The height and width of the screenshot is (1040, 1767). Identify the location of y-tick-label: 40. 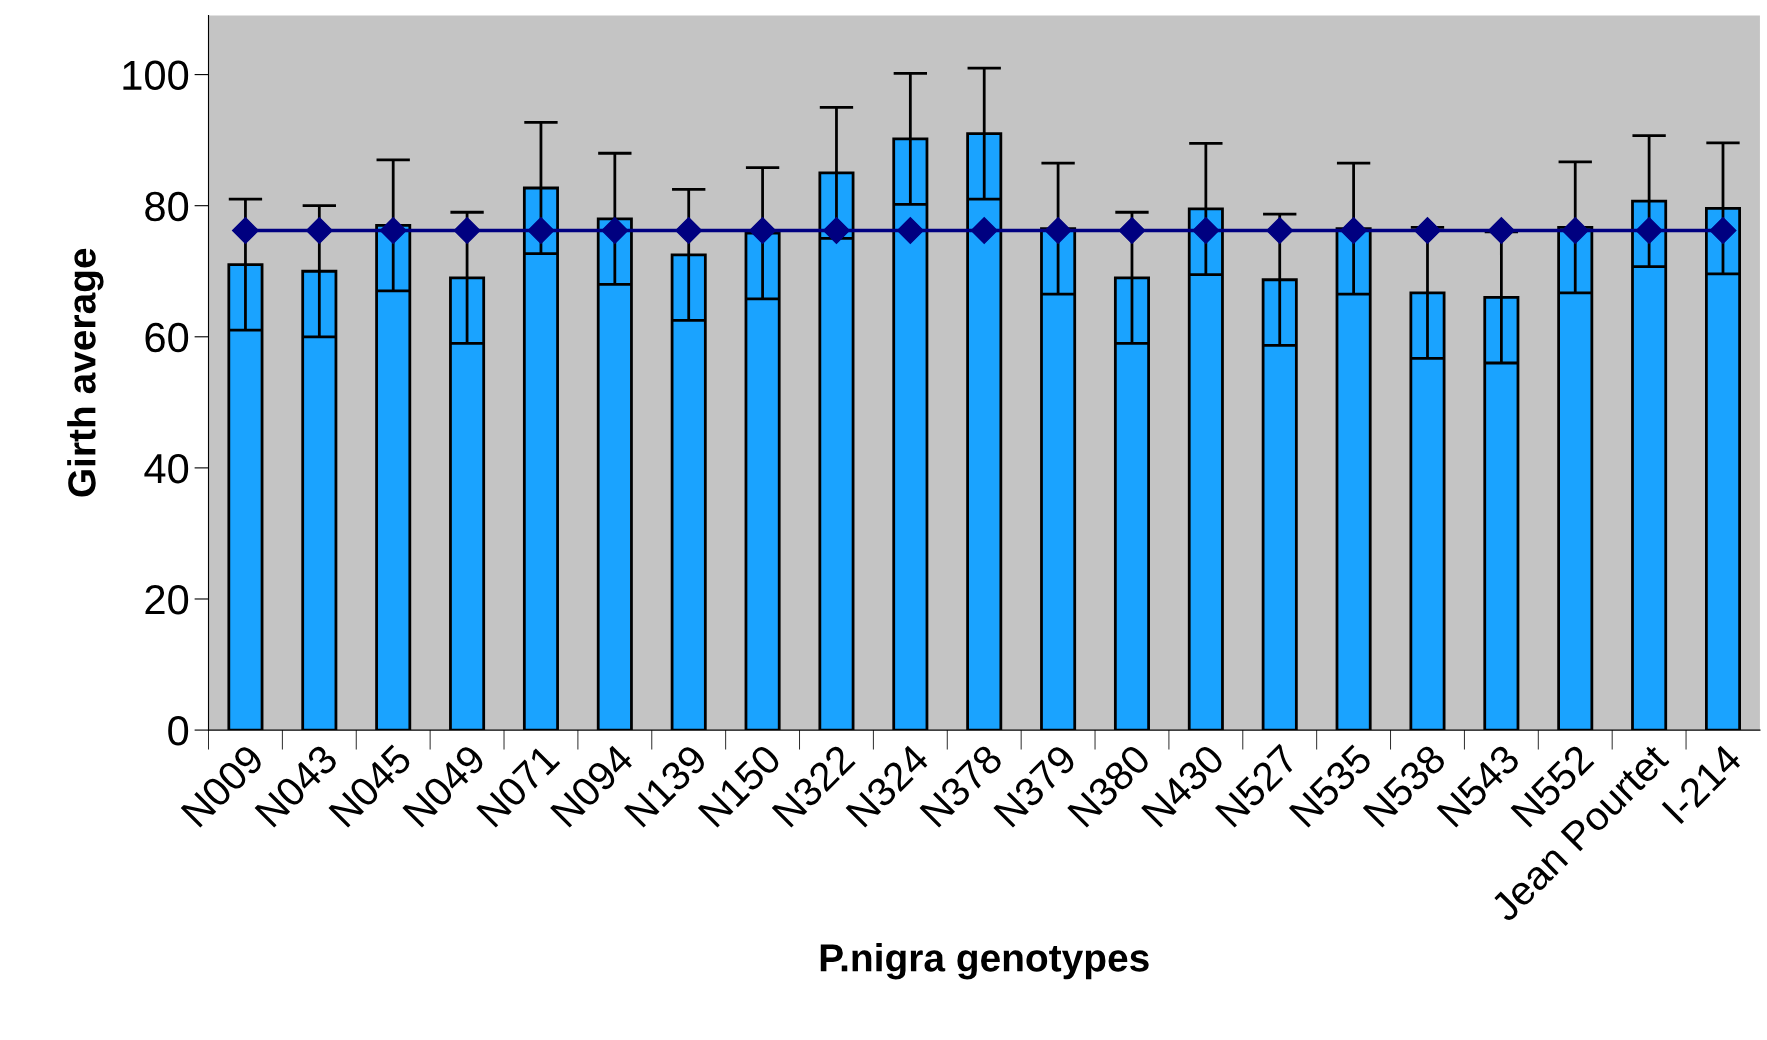
(166, 468).